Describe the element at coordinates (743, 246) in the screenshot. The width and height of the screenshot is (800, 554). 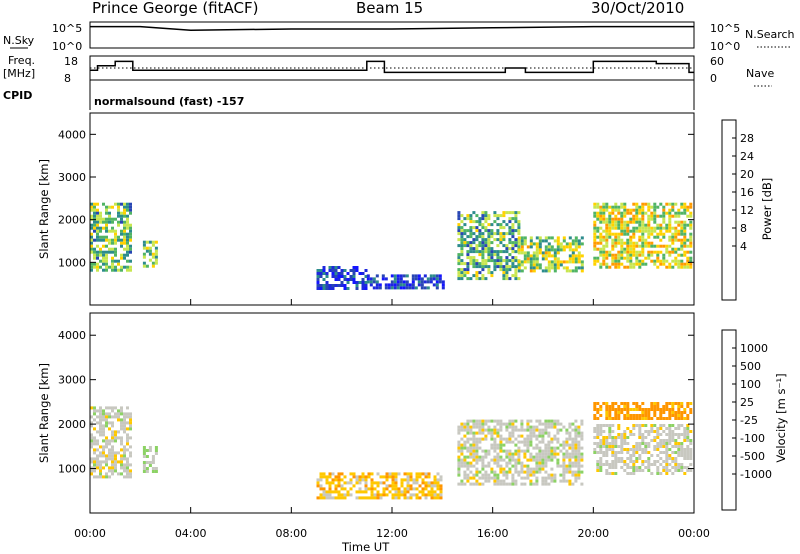
I see `colorbar-tick-label: 4` at that location.